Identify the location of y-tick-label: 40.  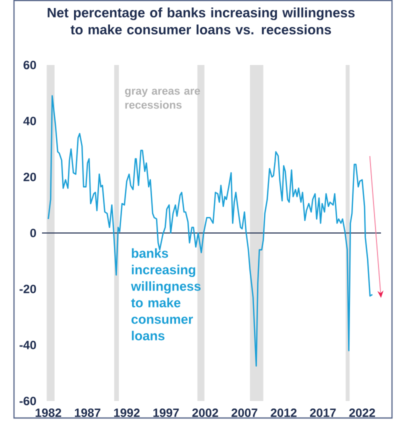
(29, 121).